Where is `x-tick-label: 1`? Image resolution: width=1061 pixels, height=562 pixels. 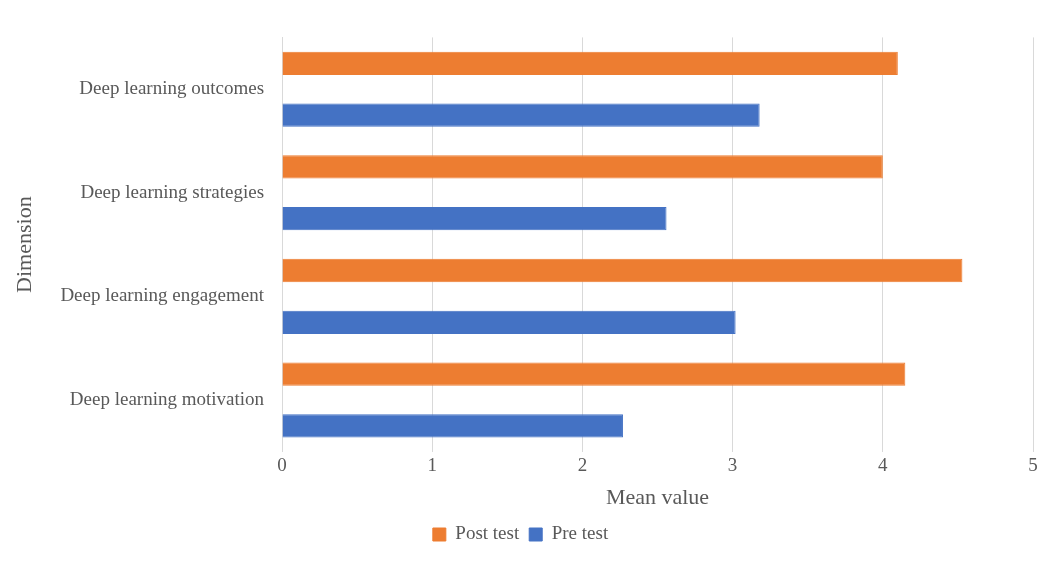 x-tick-label: 1 is located at coordinates (432, 465).